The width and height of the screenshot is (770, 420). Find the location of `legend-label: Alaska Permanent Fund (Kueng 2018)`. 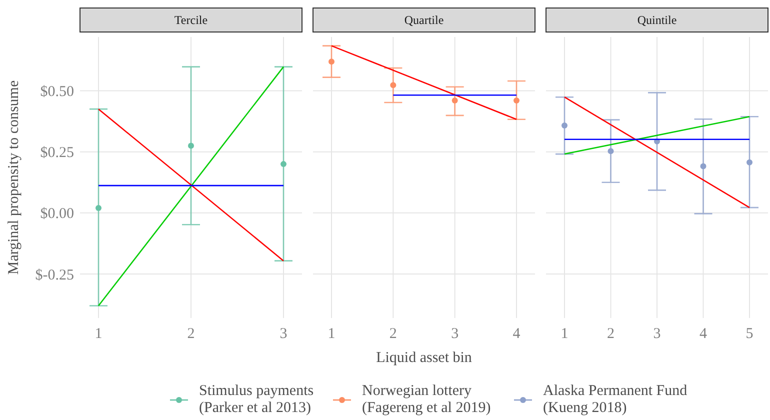

legend-label: Alaska Permanent Fund (Kueng 2018) is located at coordinates (615, 399).